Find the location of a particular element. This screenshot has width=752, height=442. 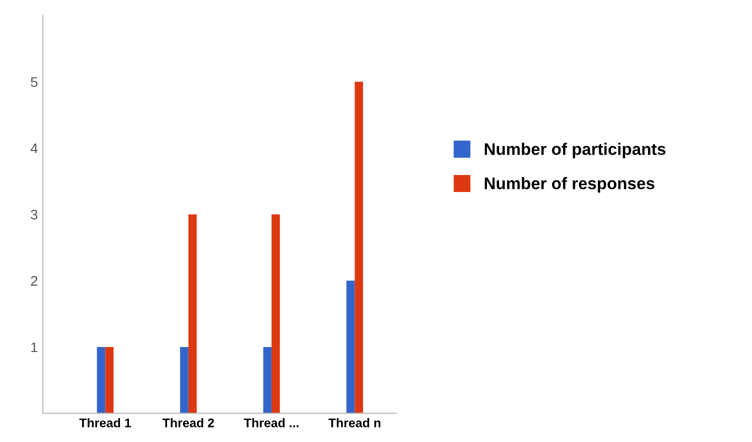

legend-label: Number of participants is located at coordinates (575, 150).